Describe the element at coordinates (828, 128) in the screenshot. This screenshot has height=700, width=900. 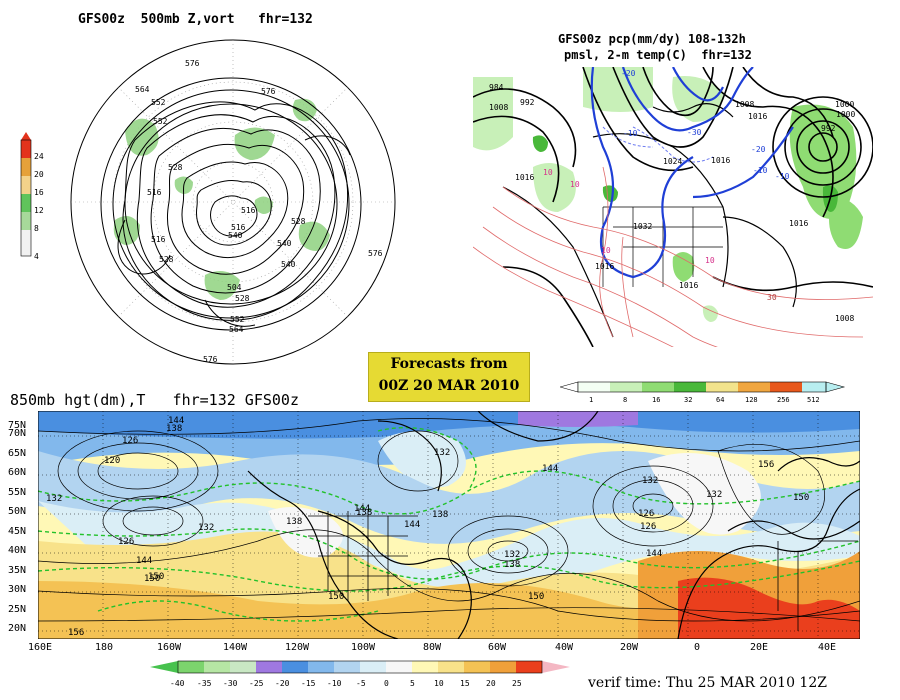
I see `isobar-label: 992` at that location.